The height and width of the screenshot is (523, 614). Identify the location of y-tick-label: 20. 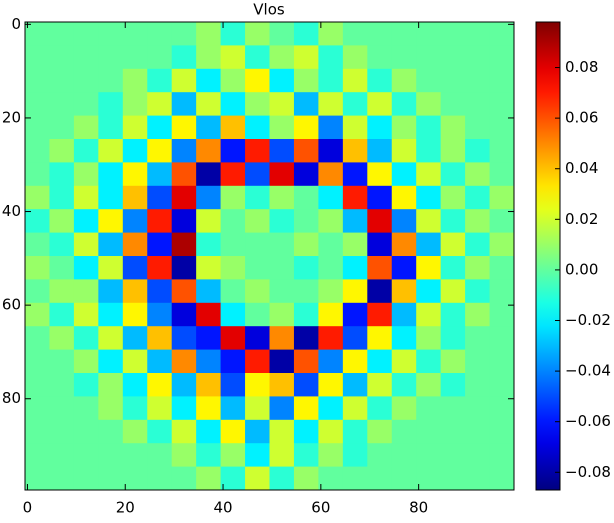
(11, 117).